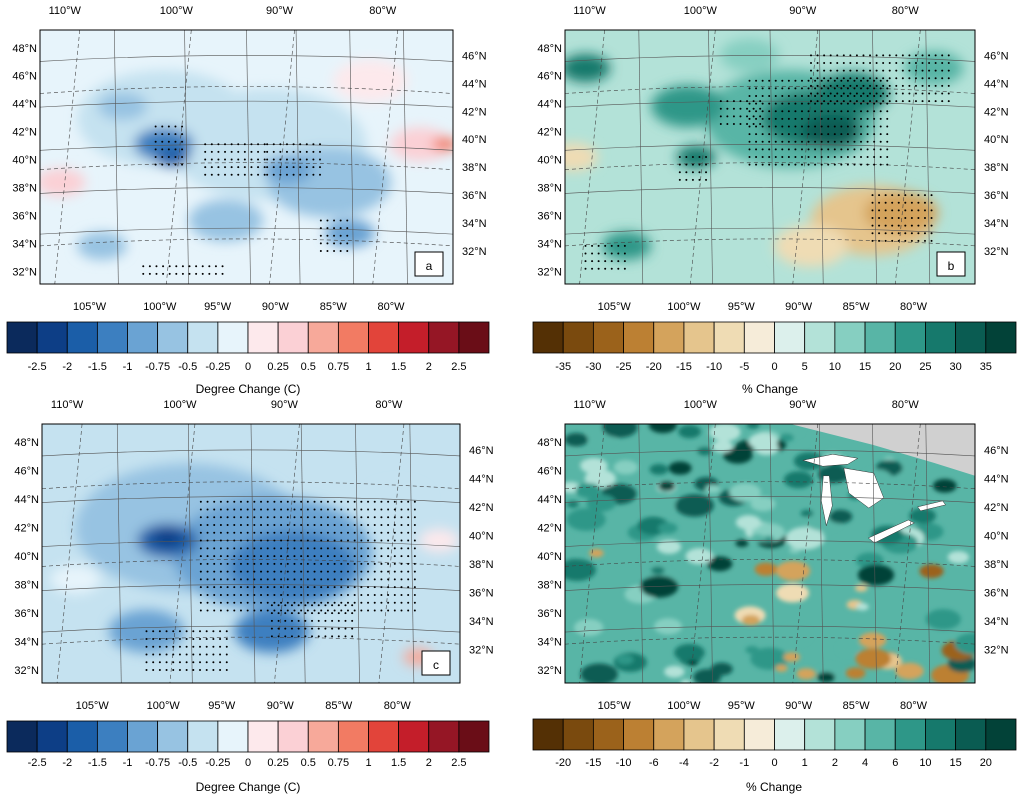  Describe the element at coordinates (996, 168) in the screenshot. I see `right-lat-label: 38°N` at that location.